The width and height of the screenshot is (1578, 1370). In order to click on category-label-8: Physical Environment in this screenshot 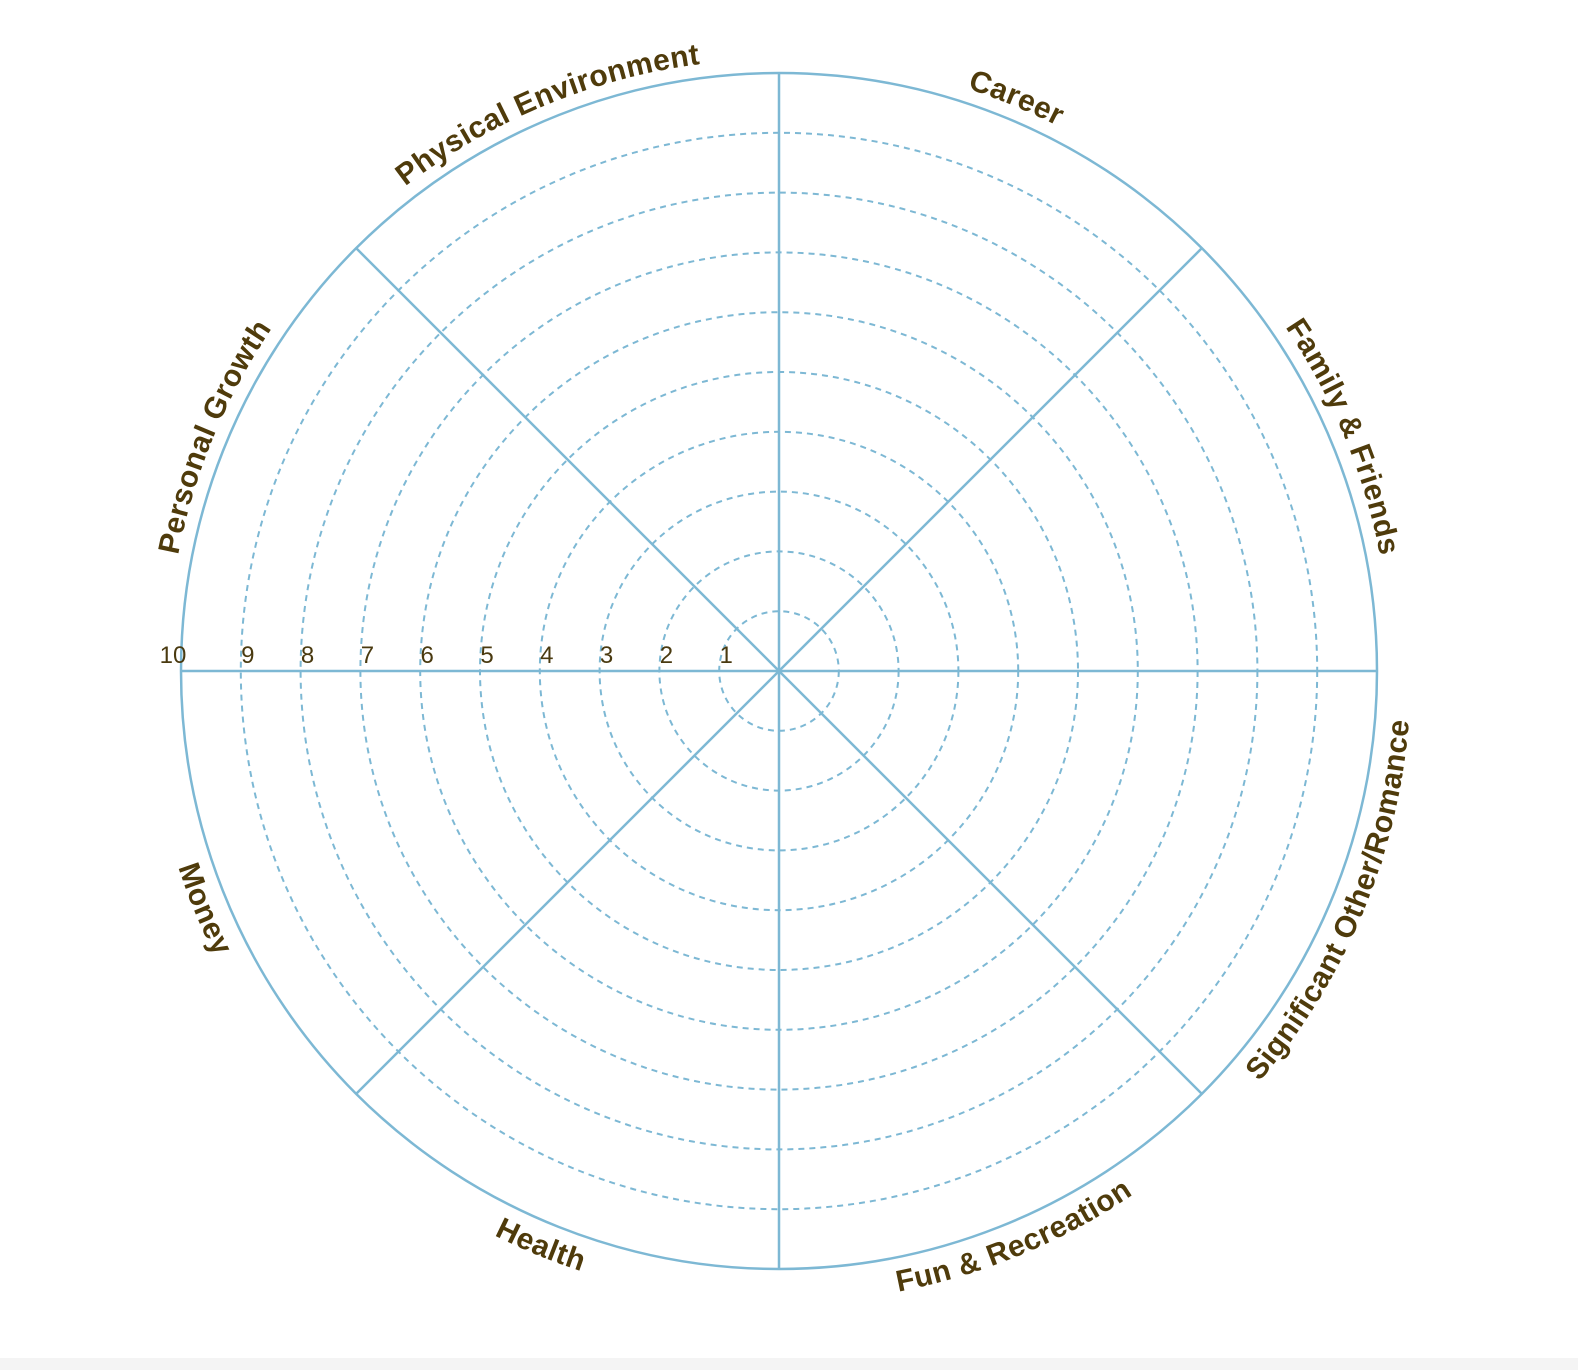, I will do `click(546, 115)`.